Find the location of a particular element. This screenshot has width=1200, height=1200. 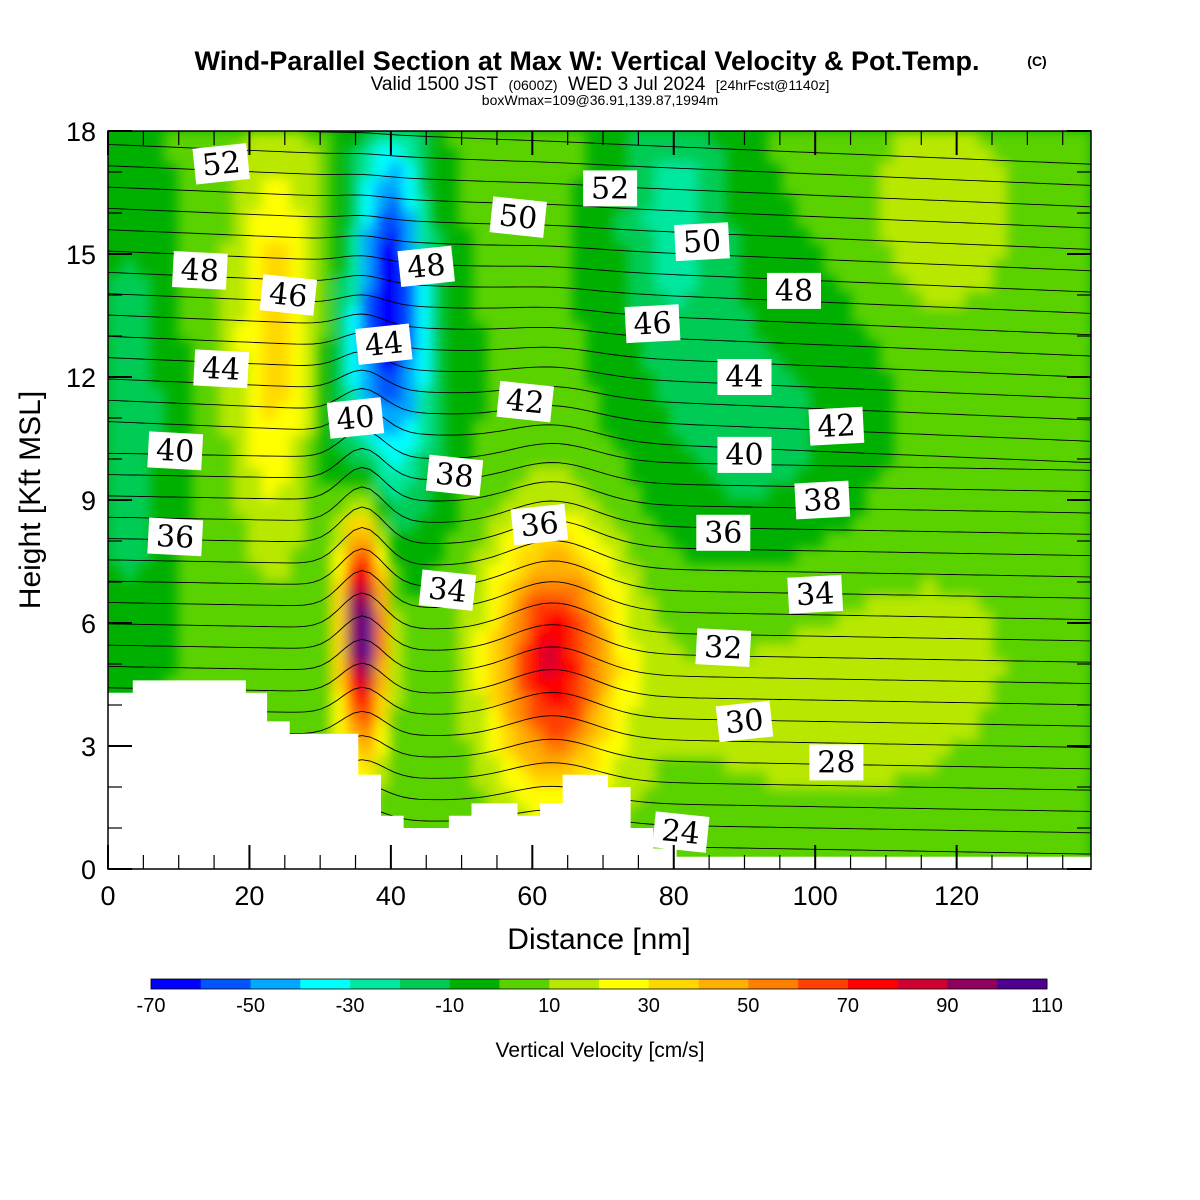

colorbar-swatch is located at coordinates (723, 984).